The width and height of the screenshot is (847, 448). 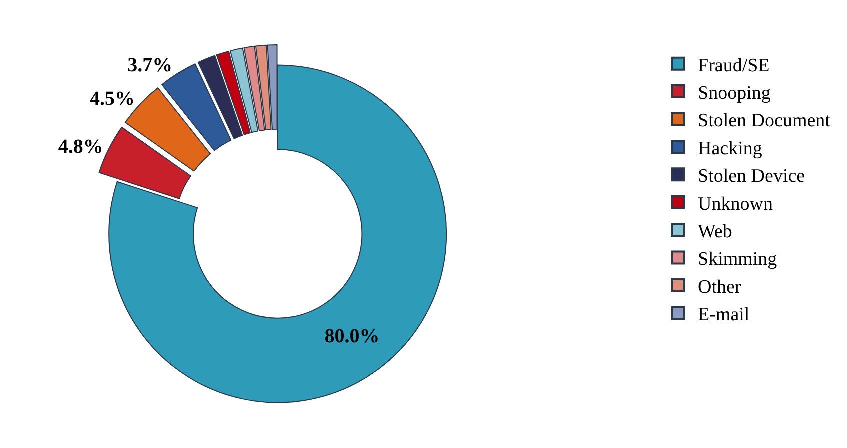 I want to click on legend-label: Other, so click(x=720, y=287).